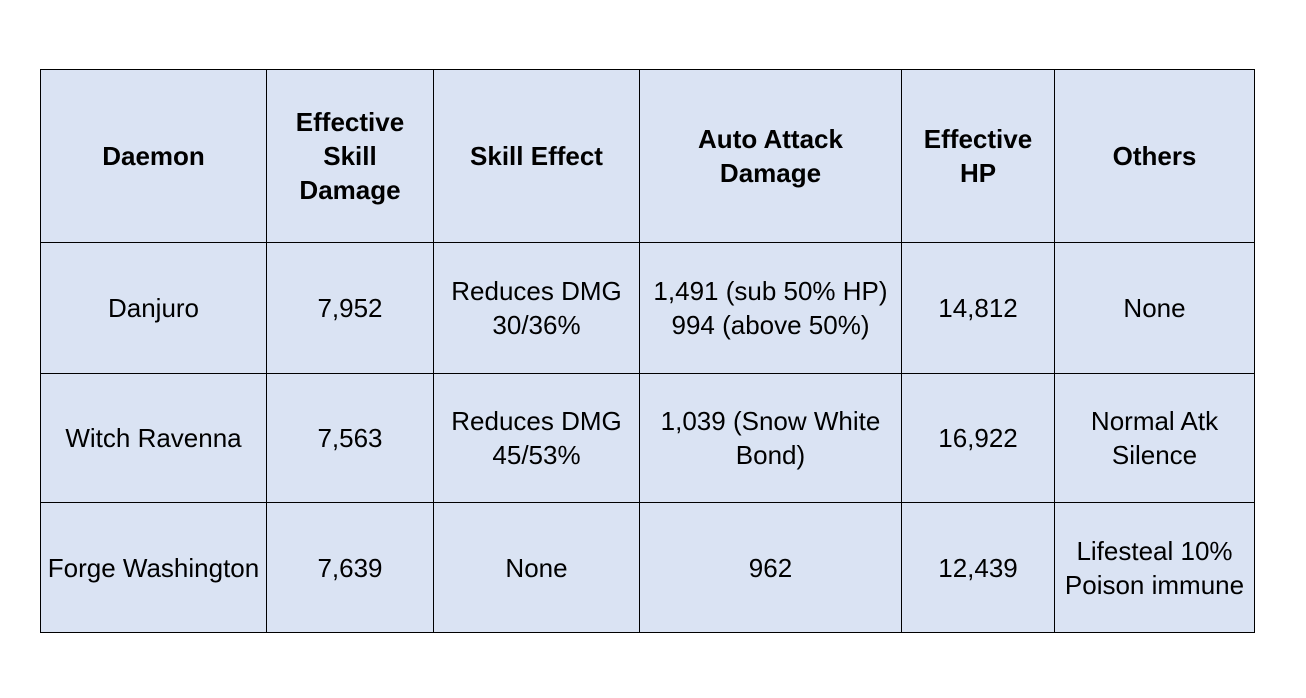 This screenshot has height=698, width=1306. What do you see at coordinates (536, 308) in the screenshot?
I see `table-cell: Reduces DMG 30/36%` at bounding box center [536, 308].